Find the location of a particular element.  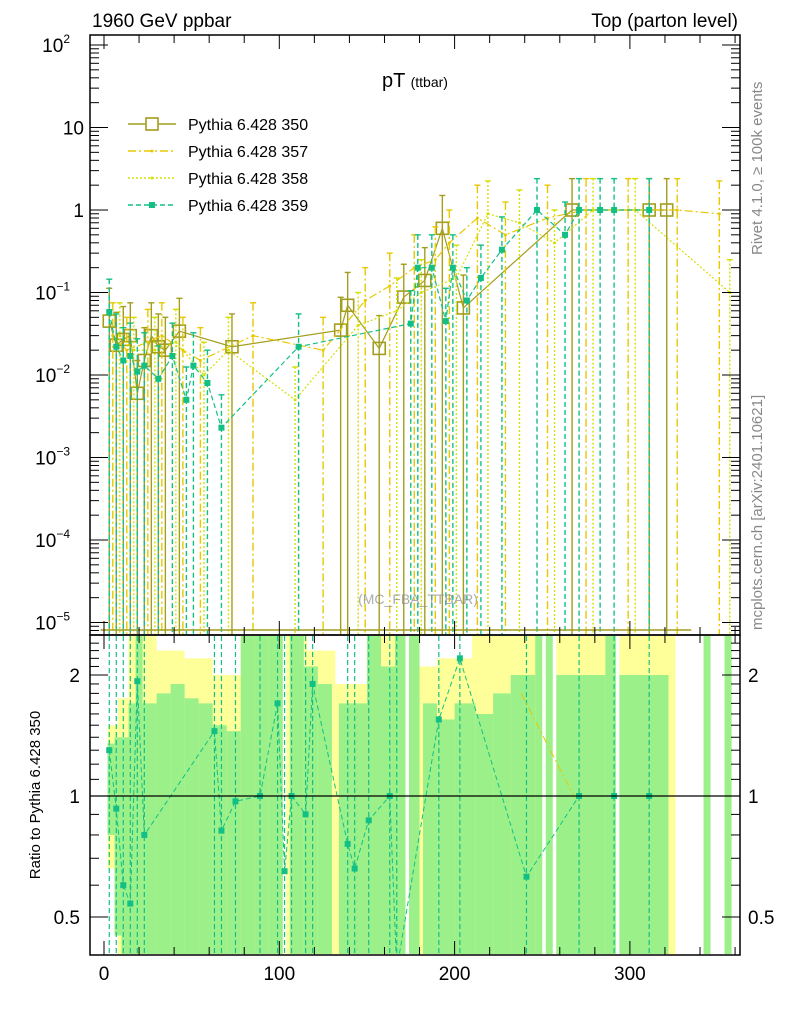

y-tick-label: 10⁻⁵ is located at coordinates (52, 622).